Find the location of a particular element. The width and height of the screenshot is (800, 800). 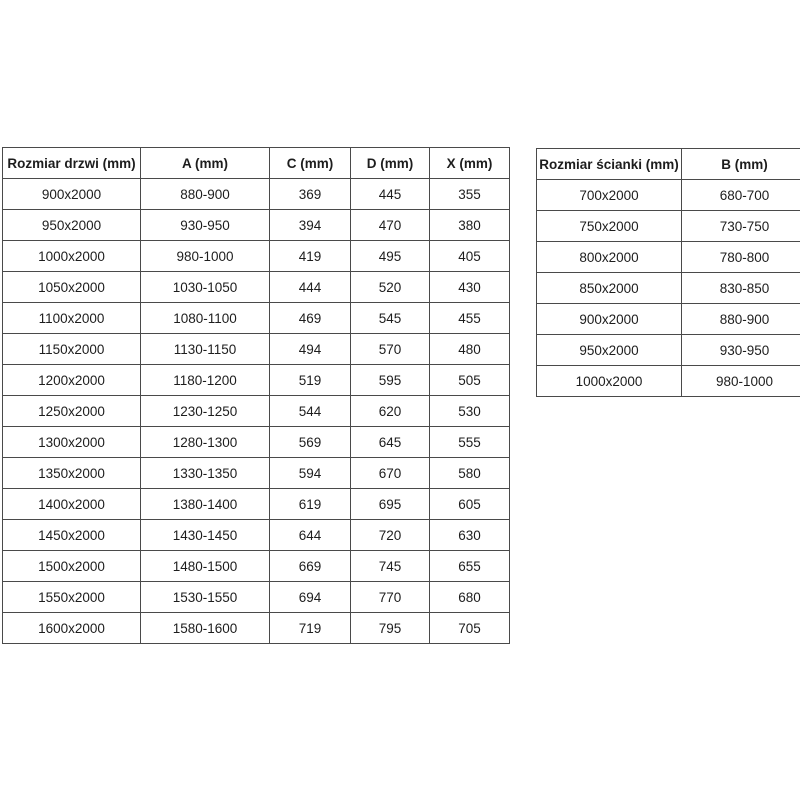

table-cell: 505 is located at coordinates (469, 380).